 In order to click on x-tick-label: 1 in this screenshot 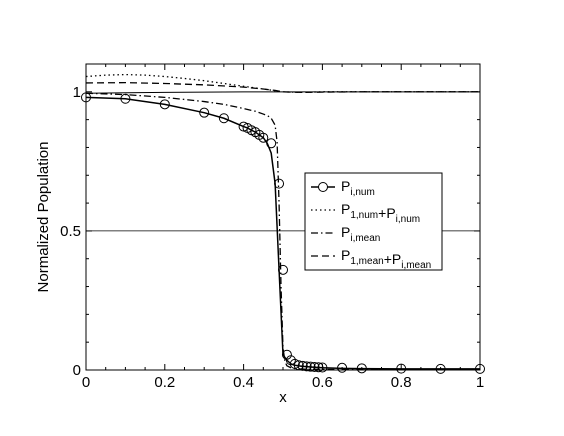, I will do `click(480, 382)`.